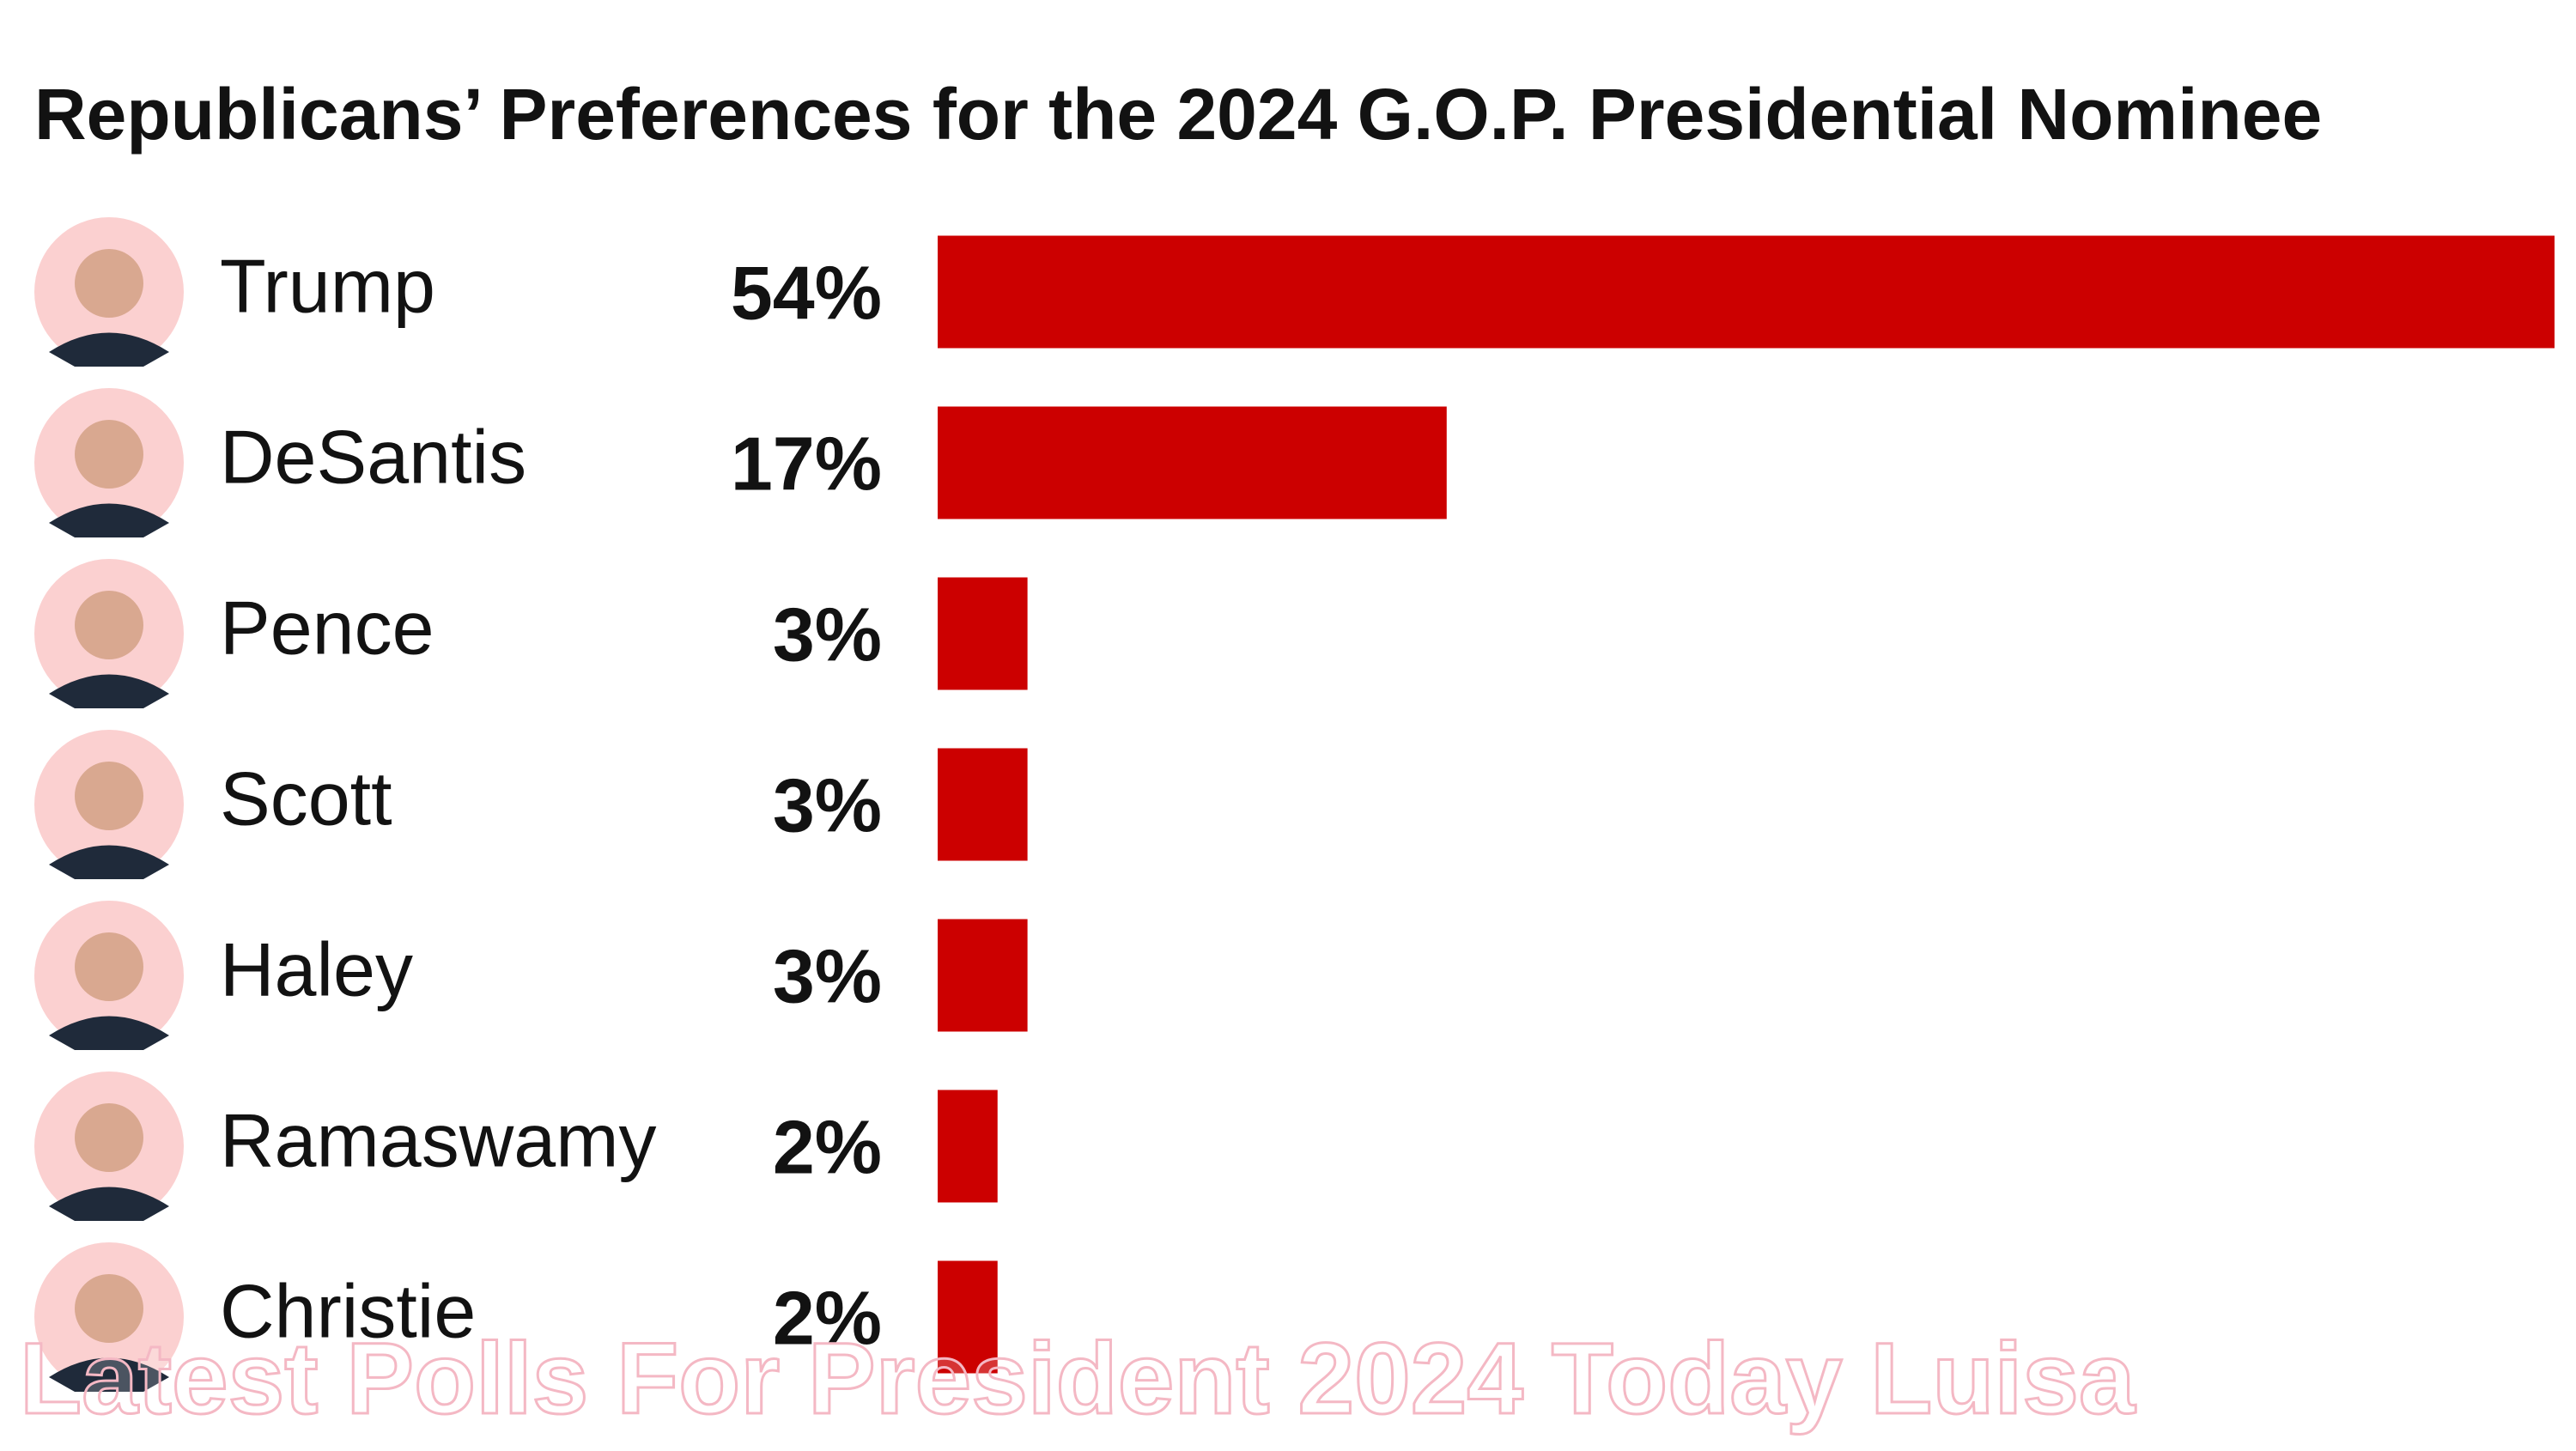  Describe the element at coordinates (806, 292) in the screenshot. I see `value-label: 54%` at that location.